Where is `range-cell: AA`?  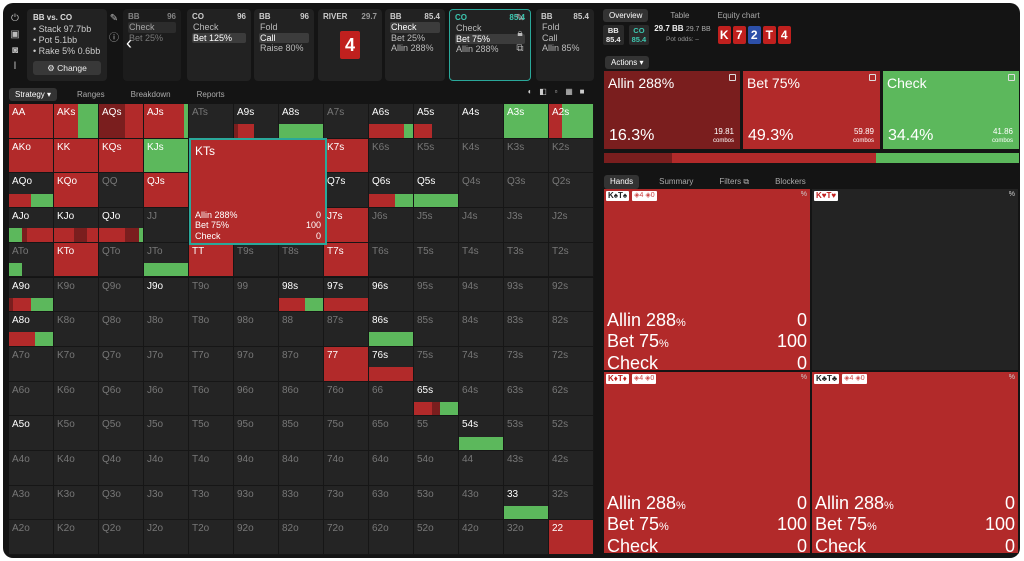 range-cell: AA is located at coordinates (31, 121).